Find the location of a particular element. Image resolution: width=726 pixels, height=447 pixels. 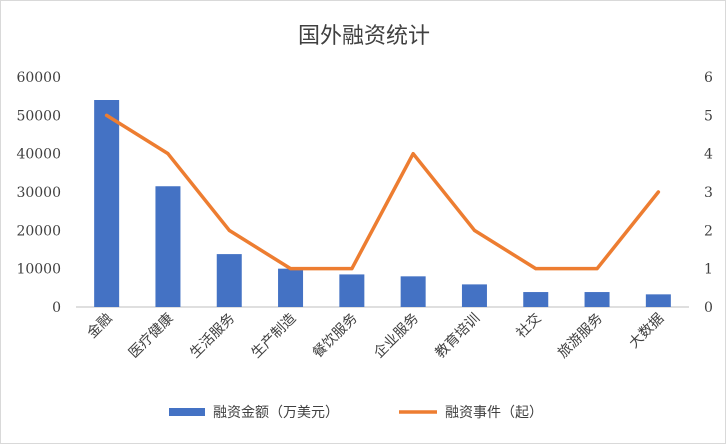

left-axis-tick-label: 0 is located at coordinates (56, 308).